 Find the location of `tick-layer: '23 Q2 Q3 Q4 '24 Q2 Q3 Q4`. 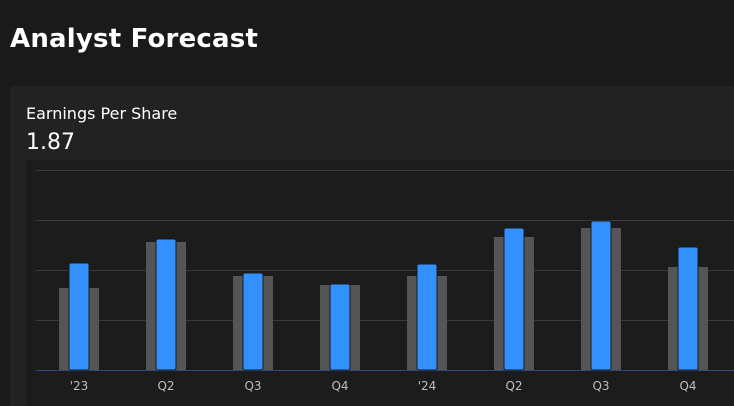

tick-layer: '23 Q2 Q3 Q4 '24 Q2 Q3 Q4 is located at coordinates (383, 386).